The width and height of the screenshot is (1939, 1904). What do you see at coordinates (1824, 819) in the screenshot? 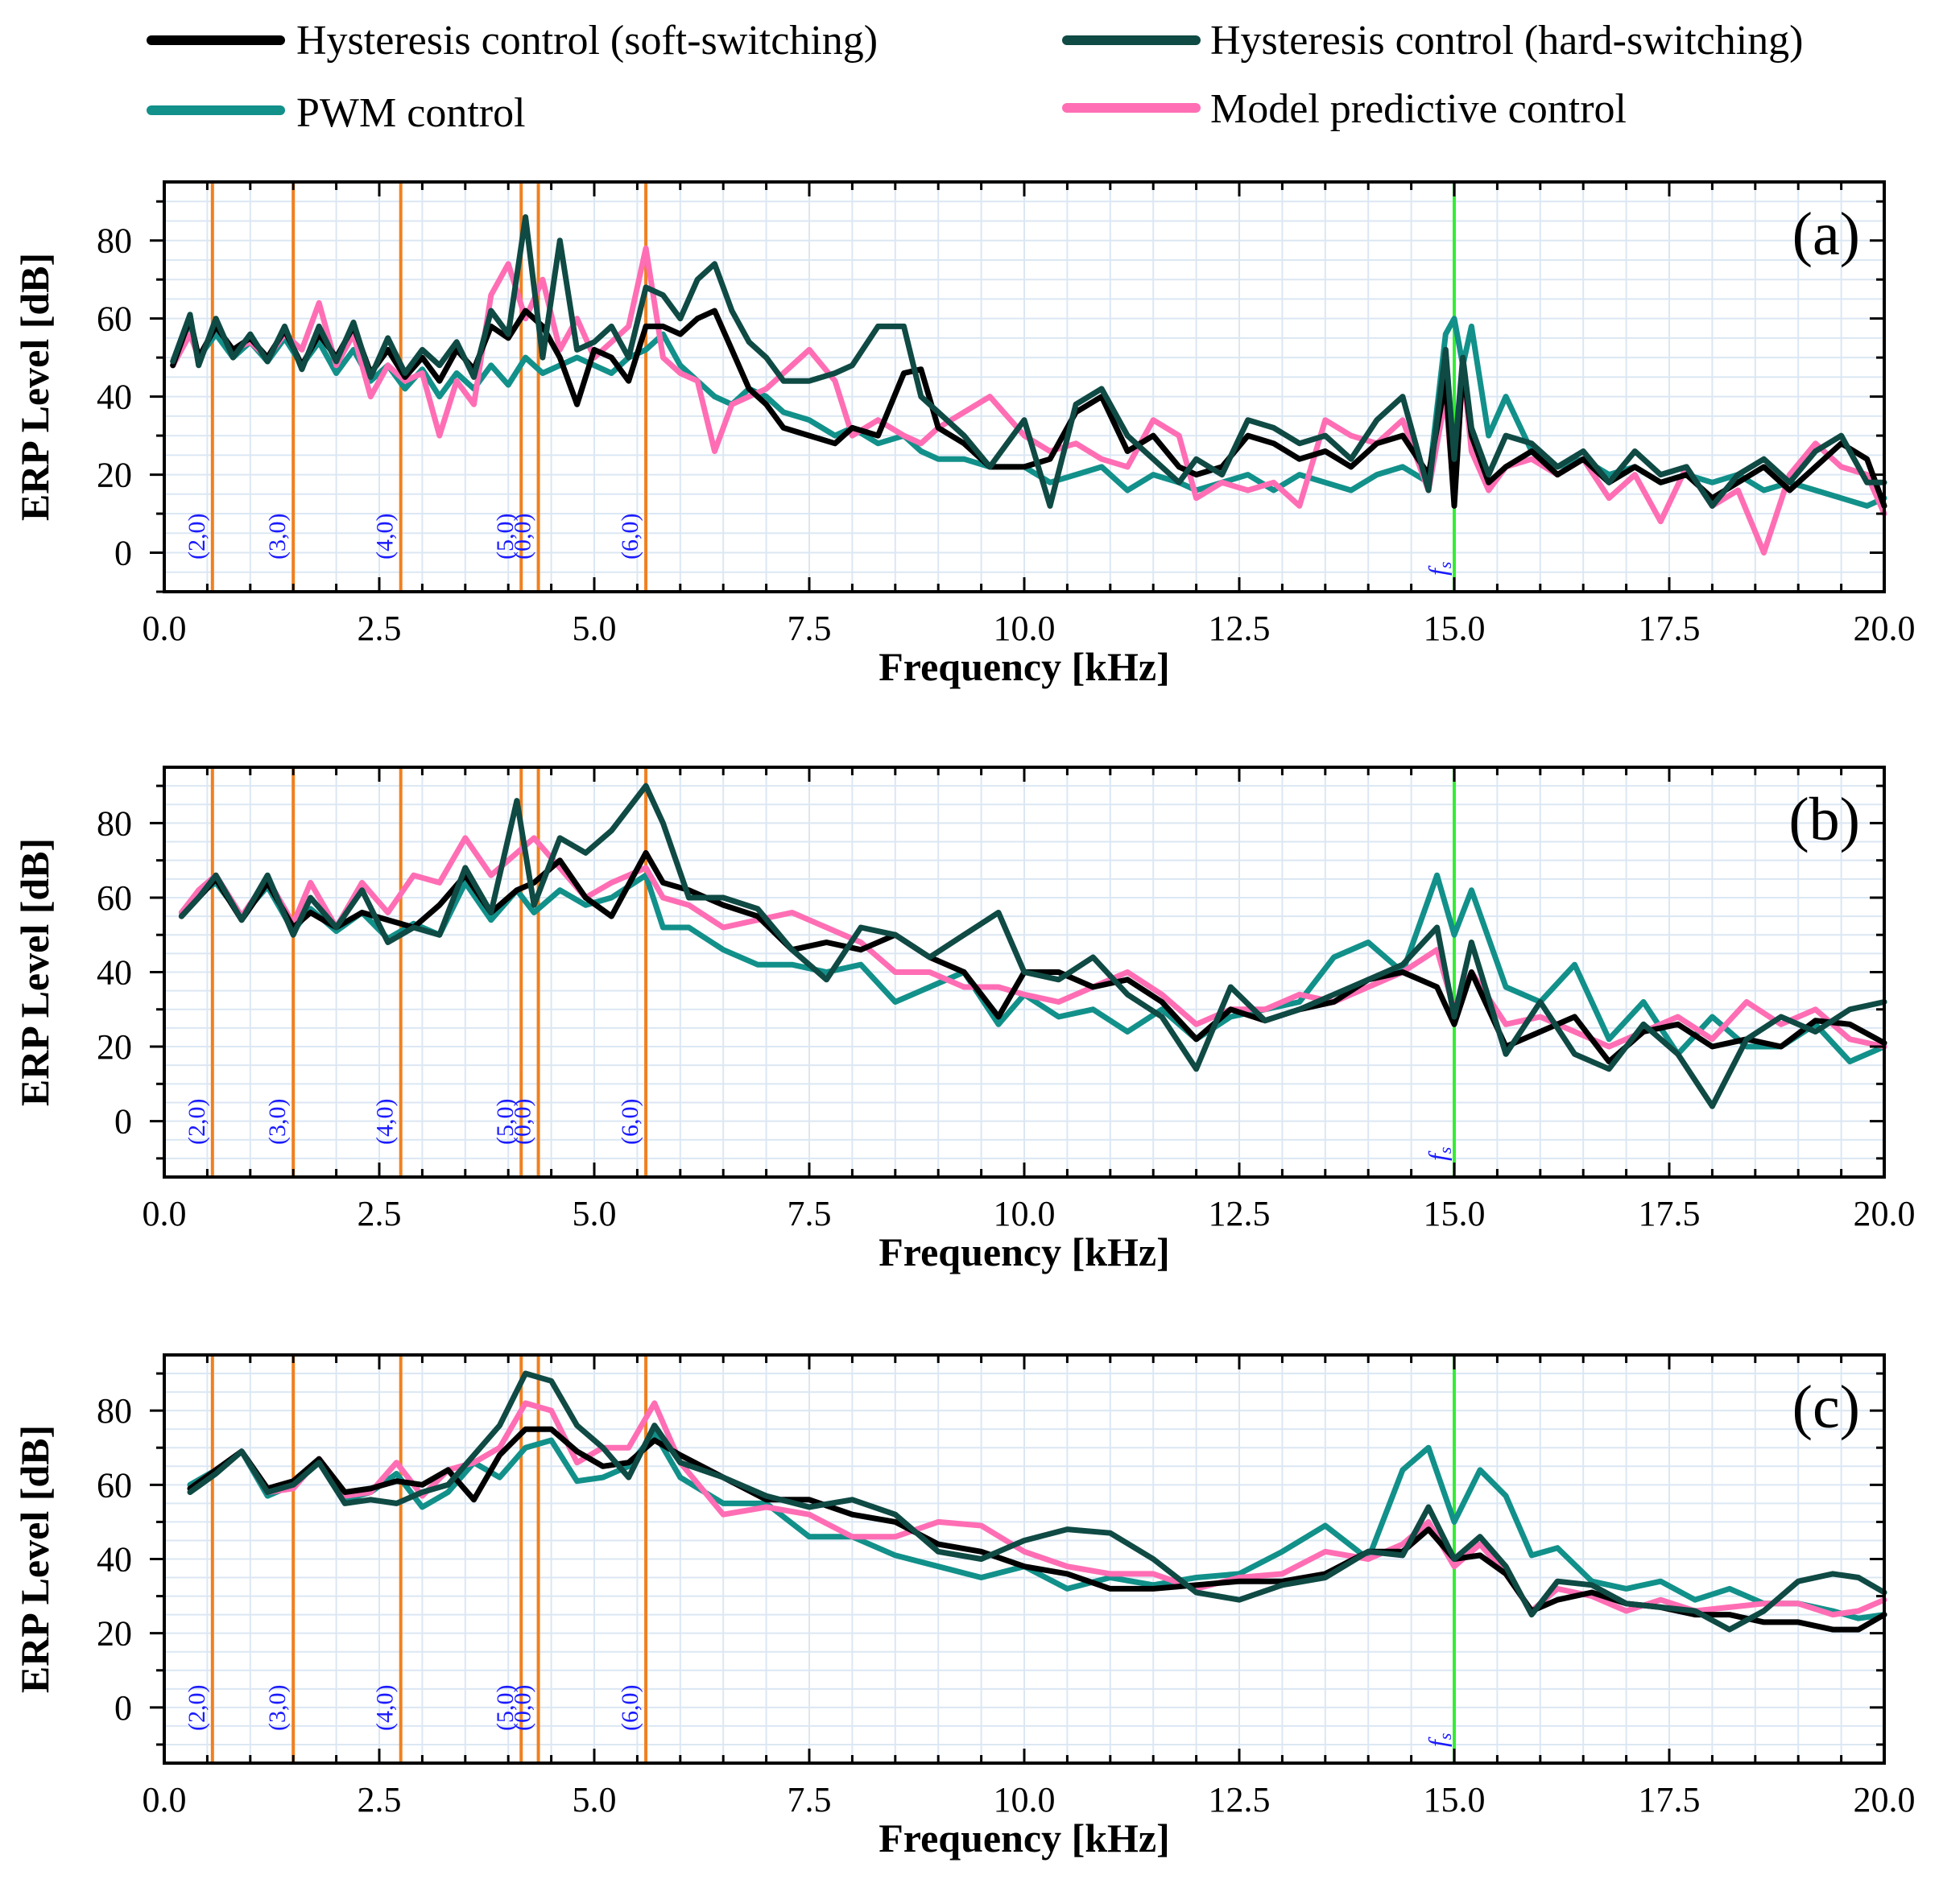
I see `panel-label: (b)` at bounding box center [1824, 819].